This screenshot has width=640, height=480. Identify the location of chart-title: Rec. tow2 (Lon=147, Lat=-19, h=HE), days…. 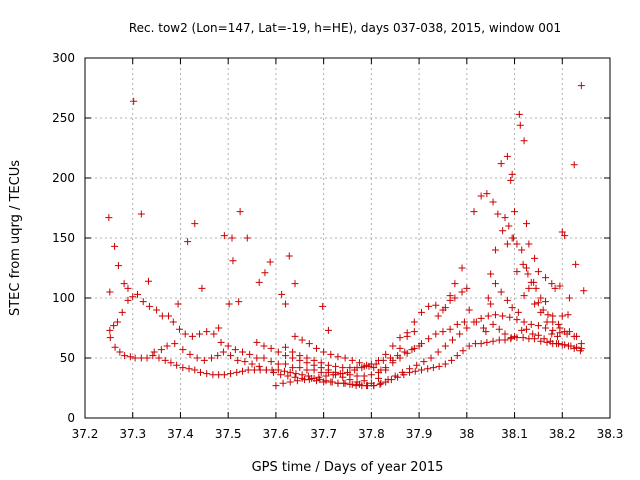
(345, 28).